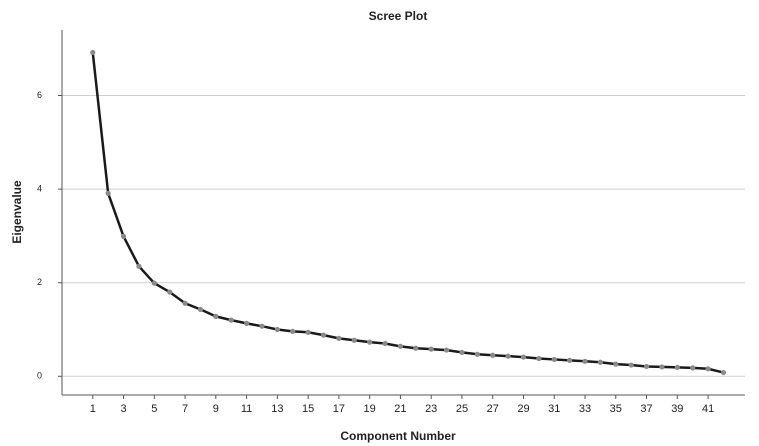  I want to click on chart-title: Scree Plot, so click(398, 16).